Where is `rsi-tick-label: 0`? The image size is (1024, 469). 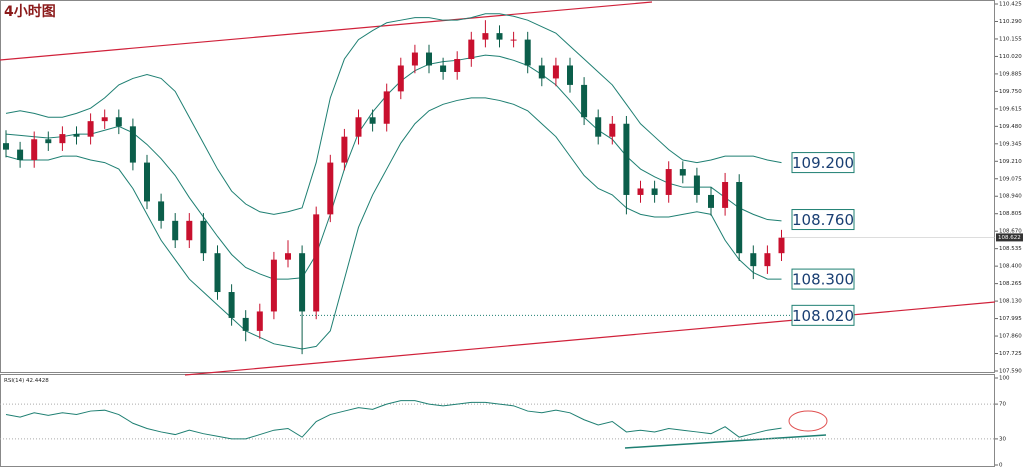 rsi-tick-label: 0 is located at coordinates (1001, 466).